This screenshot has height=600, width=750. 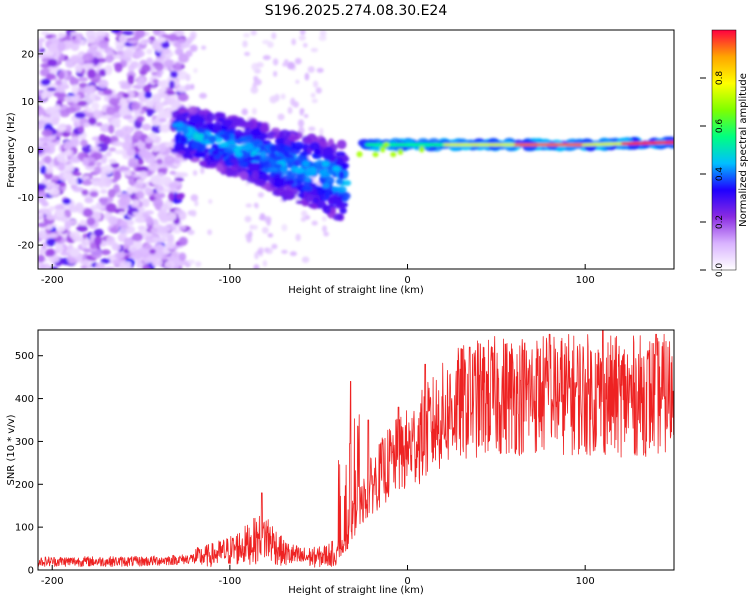 What do you see at coordinates (26, 198) in the screenshot?
I see `spectrogram-y-tick-label: -10` at bounding box center [26, 198].